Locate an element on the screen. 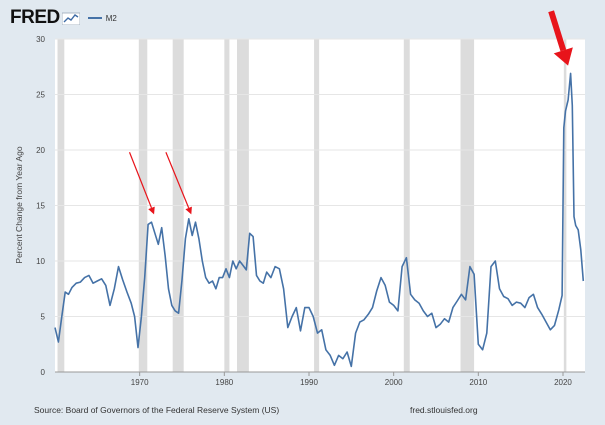 The image size is (605, 425). y-tick-label: 20 is located at coordinates (40, 150).